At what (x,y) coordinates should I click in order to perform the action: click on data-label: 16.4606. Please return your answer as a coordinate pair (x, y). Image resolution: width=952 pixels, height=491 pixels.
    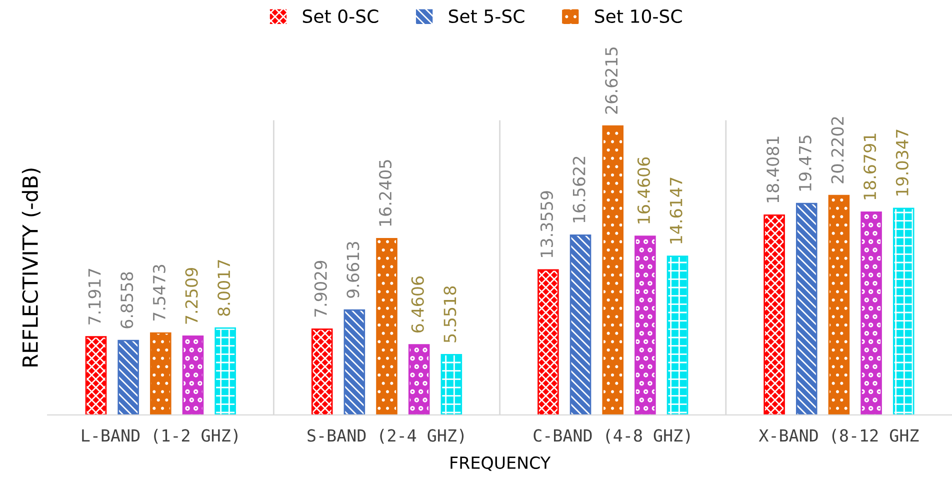
    Looking at the image, I should click on (643, 190).